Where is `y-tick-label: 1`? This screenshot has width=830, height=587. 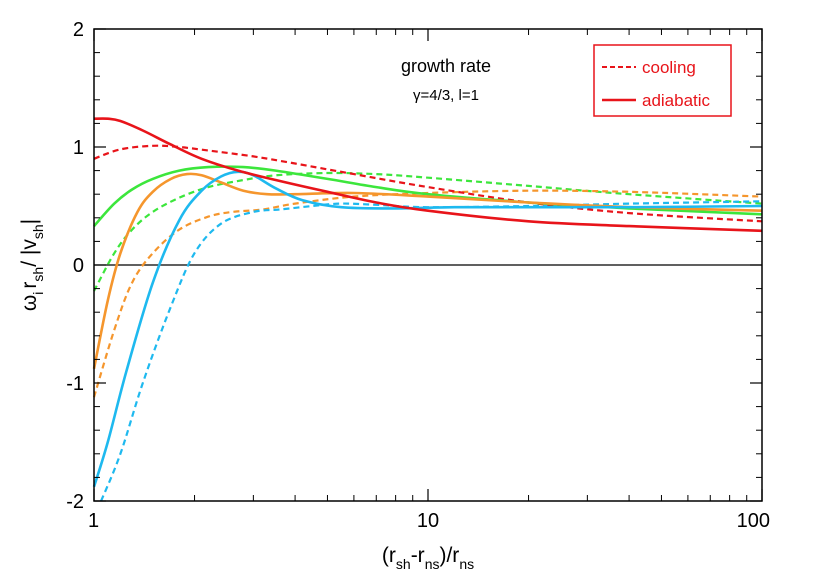
y-tick-label: 1 is located at coordinates (78, 148).